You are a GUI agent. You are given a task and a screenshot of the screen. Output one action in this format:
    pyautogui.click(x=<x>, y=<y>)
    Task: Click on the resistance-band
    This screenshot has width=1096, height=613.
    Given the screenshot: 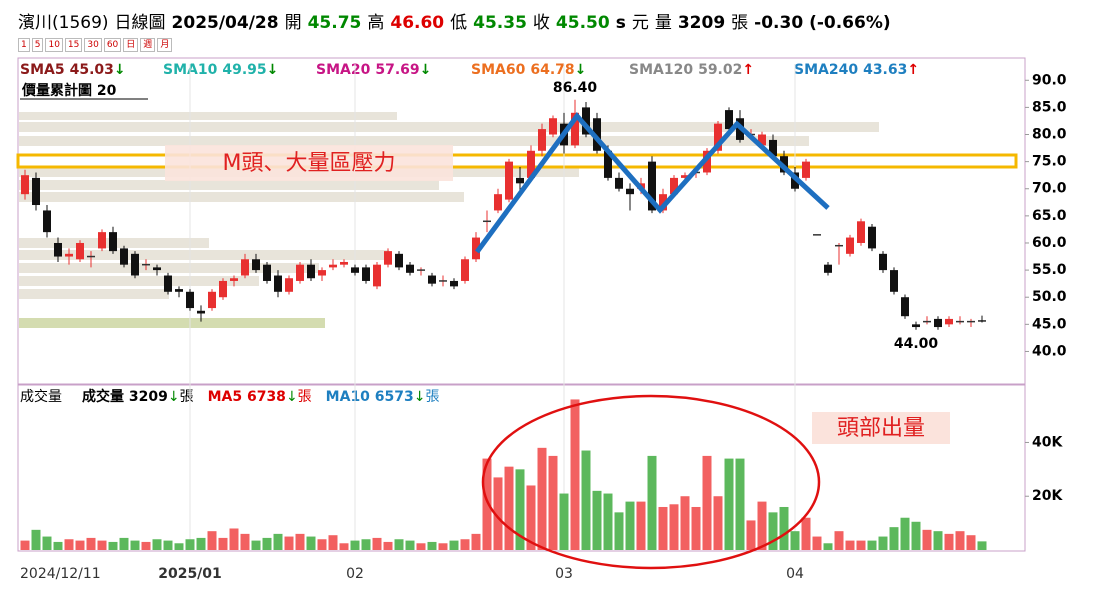 What is the action you would take?
    pyautogui.click(x=517, y=161)
    